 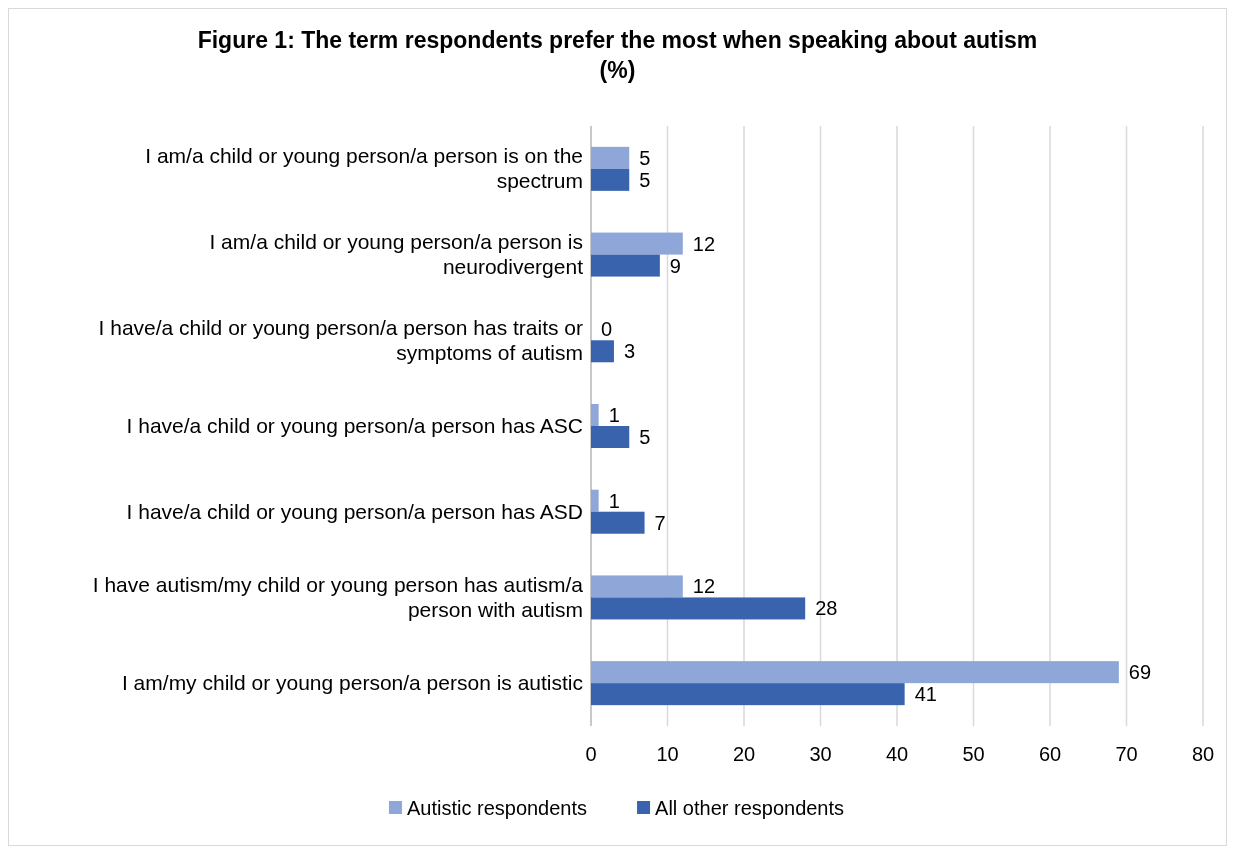 I want to click on data-label: 69, so click(x=1140, y=672).